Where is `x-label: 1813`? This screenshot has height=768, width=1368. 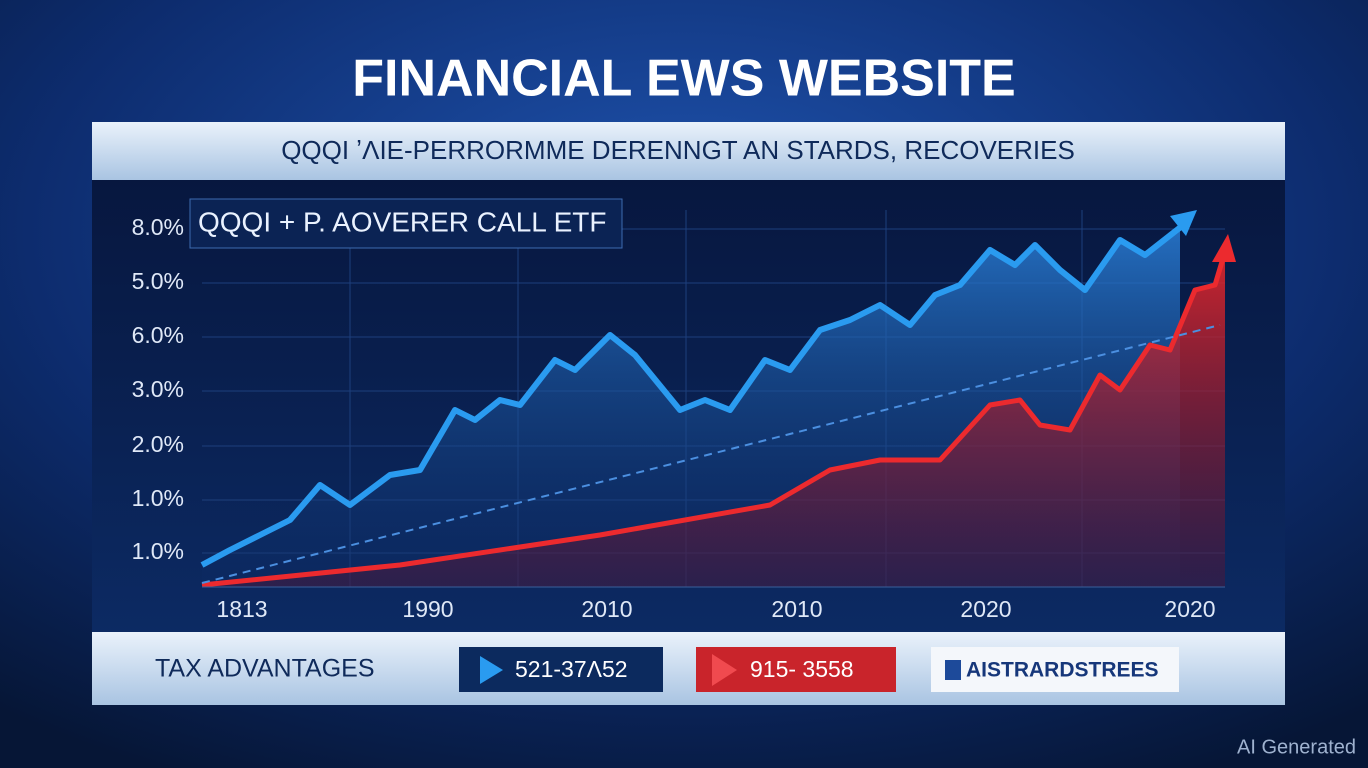
x-label: 1813 is located at coordinates (241, 609).